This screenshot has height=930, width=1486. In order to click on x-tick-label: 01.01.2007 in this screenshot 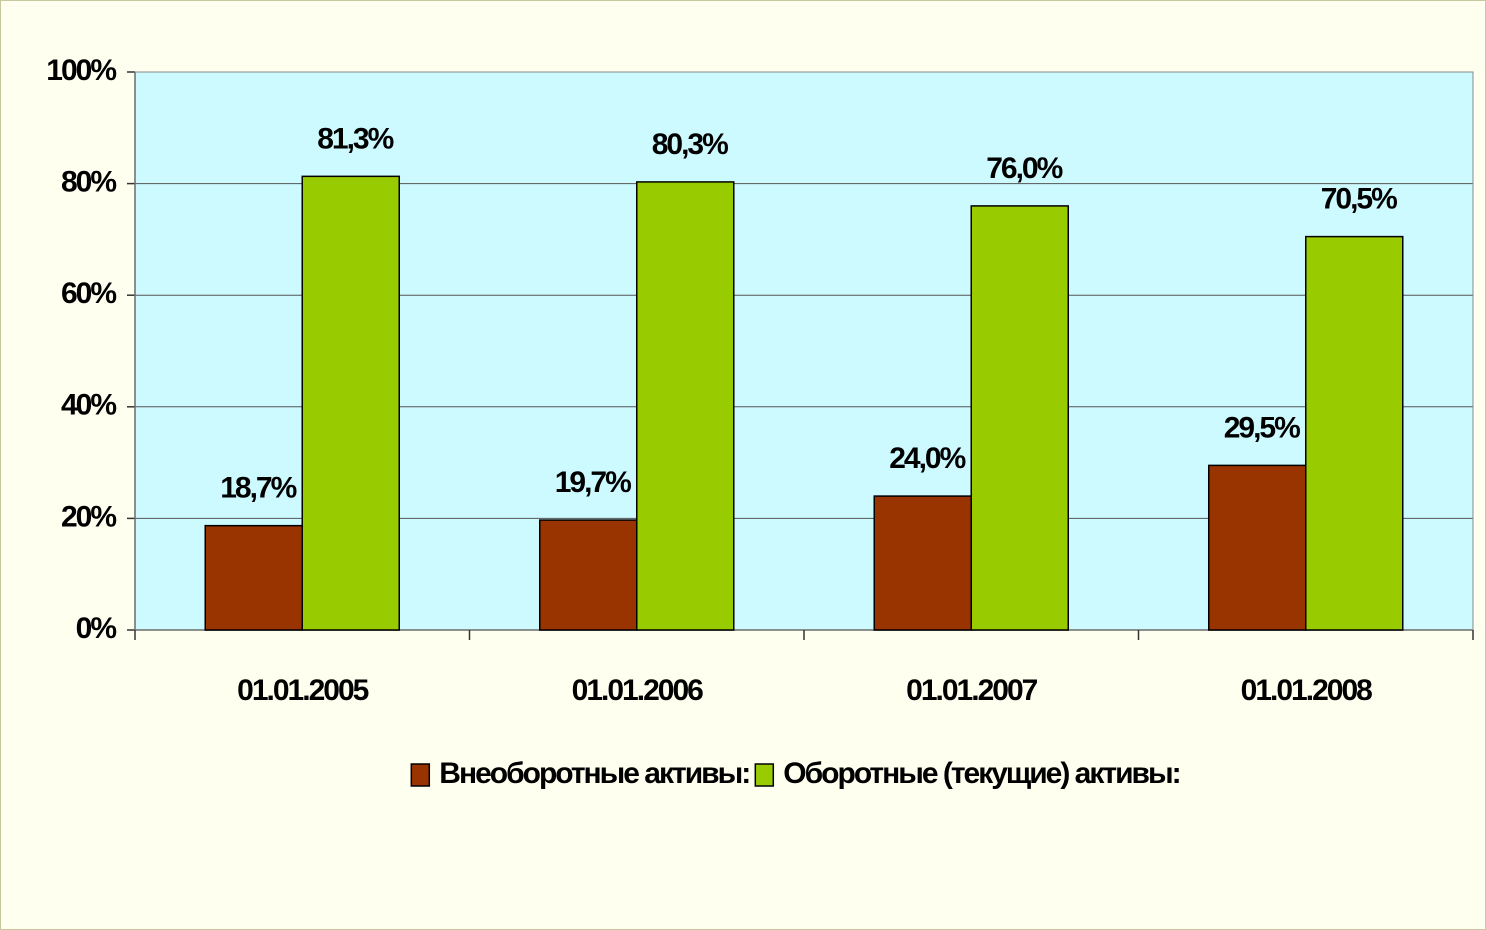, I will do `click(971, 690)`.